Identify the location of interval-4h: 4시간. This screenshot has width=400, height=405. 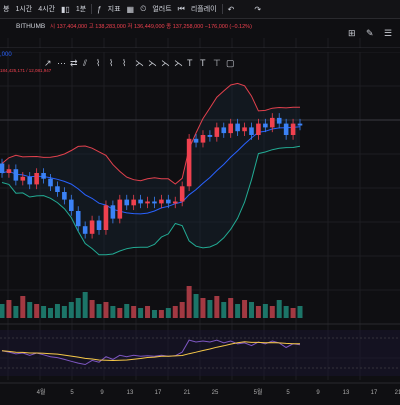
(47, 9).